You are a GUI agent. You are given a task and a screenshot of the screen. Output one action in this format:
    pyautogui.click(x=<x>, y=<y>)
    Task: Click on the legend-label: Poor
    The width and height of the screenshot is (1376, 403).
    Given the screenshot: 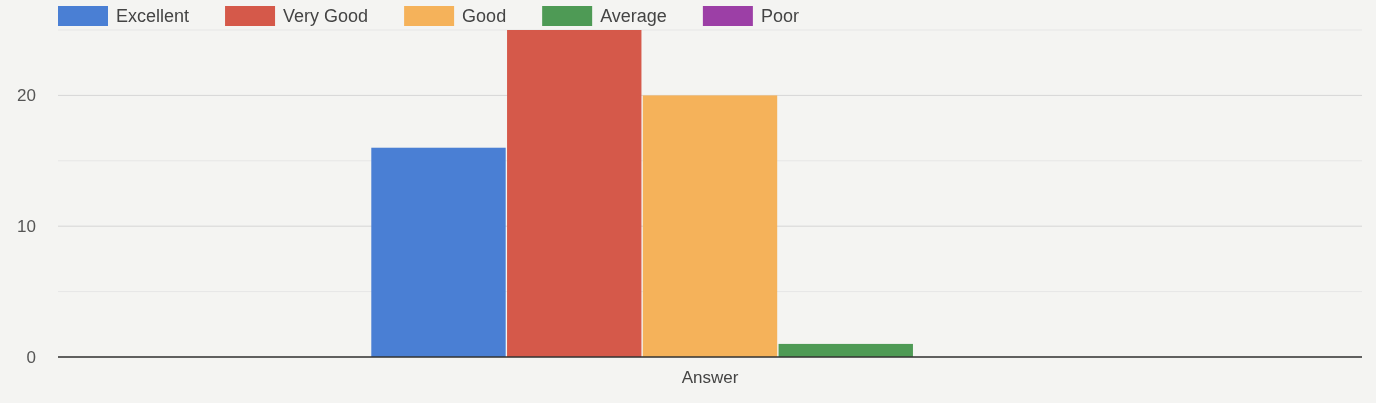 What is the action you would take?
    pyautogui.click(x=779, y=16)
    